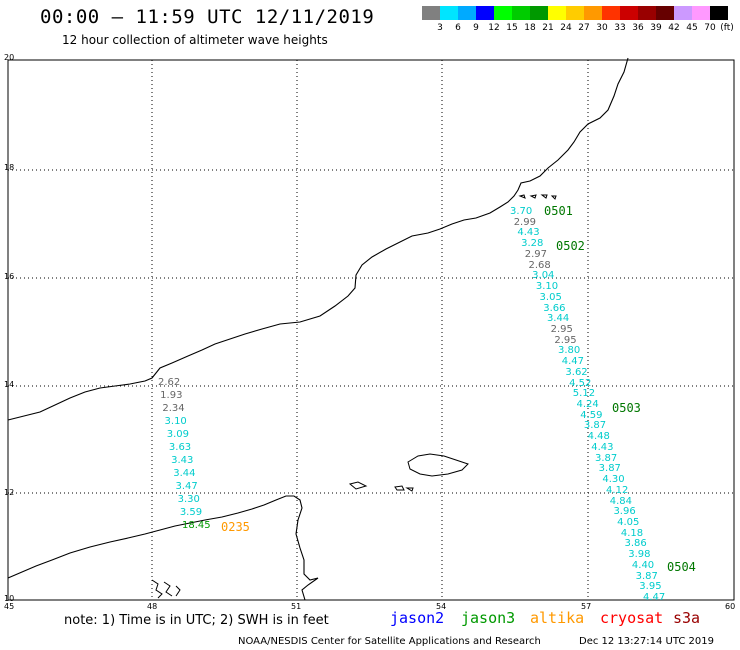 The image size is (740, 650). Describe the element at coordinates (488, 618) in the screenshot. I see `satellite-legend-jason3: jason3` at that location.